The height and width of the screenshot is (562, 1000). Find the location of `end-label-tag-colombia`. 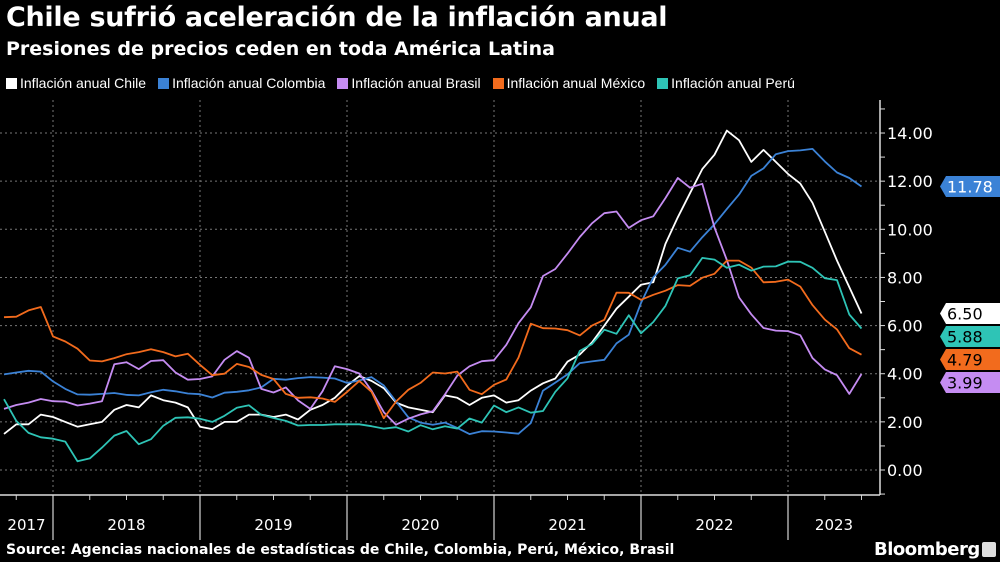

end-label-tag-colombia is located at coordinates (970, 186).